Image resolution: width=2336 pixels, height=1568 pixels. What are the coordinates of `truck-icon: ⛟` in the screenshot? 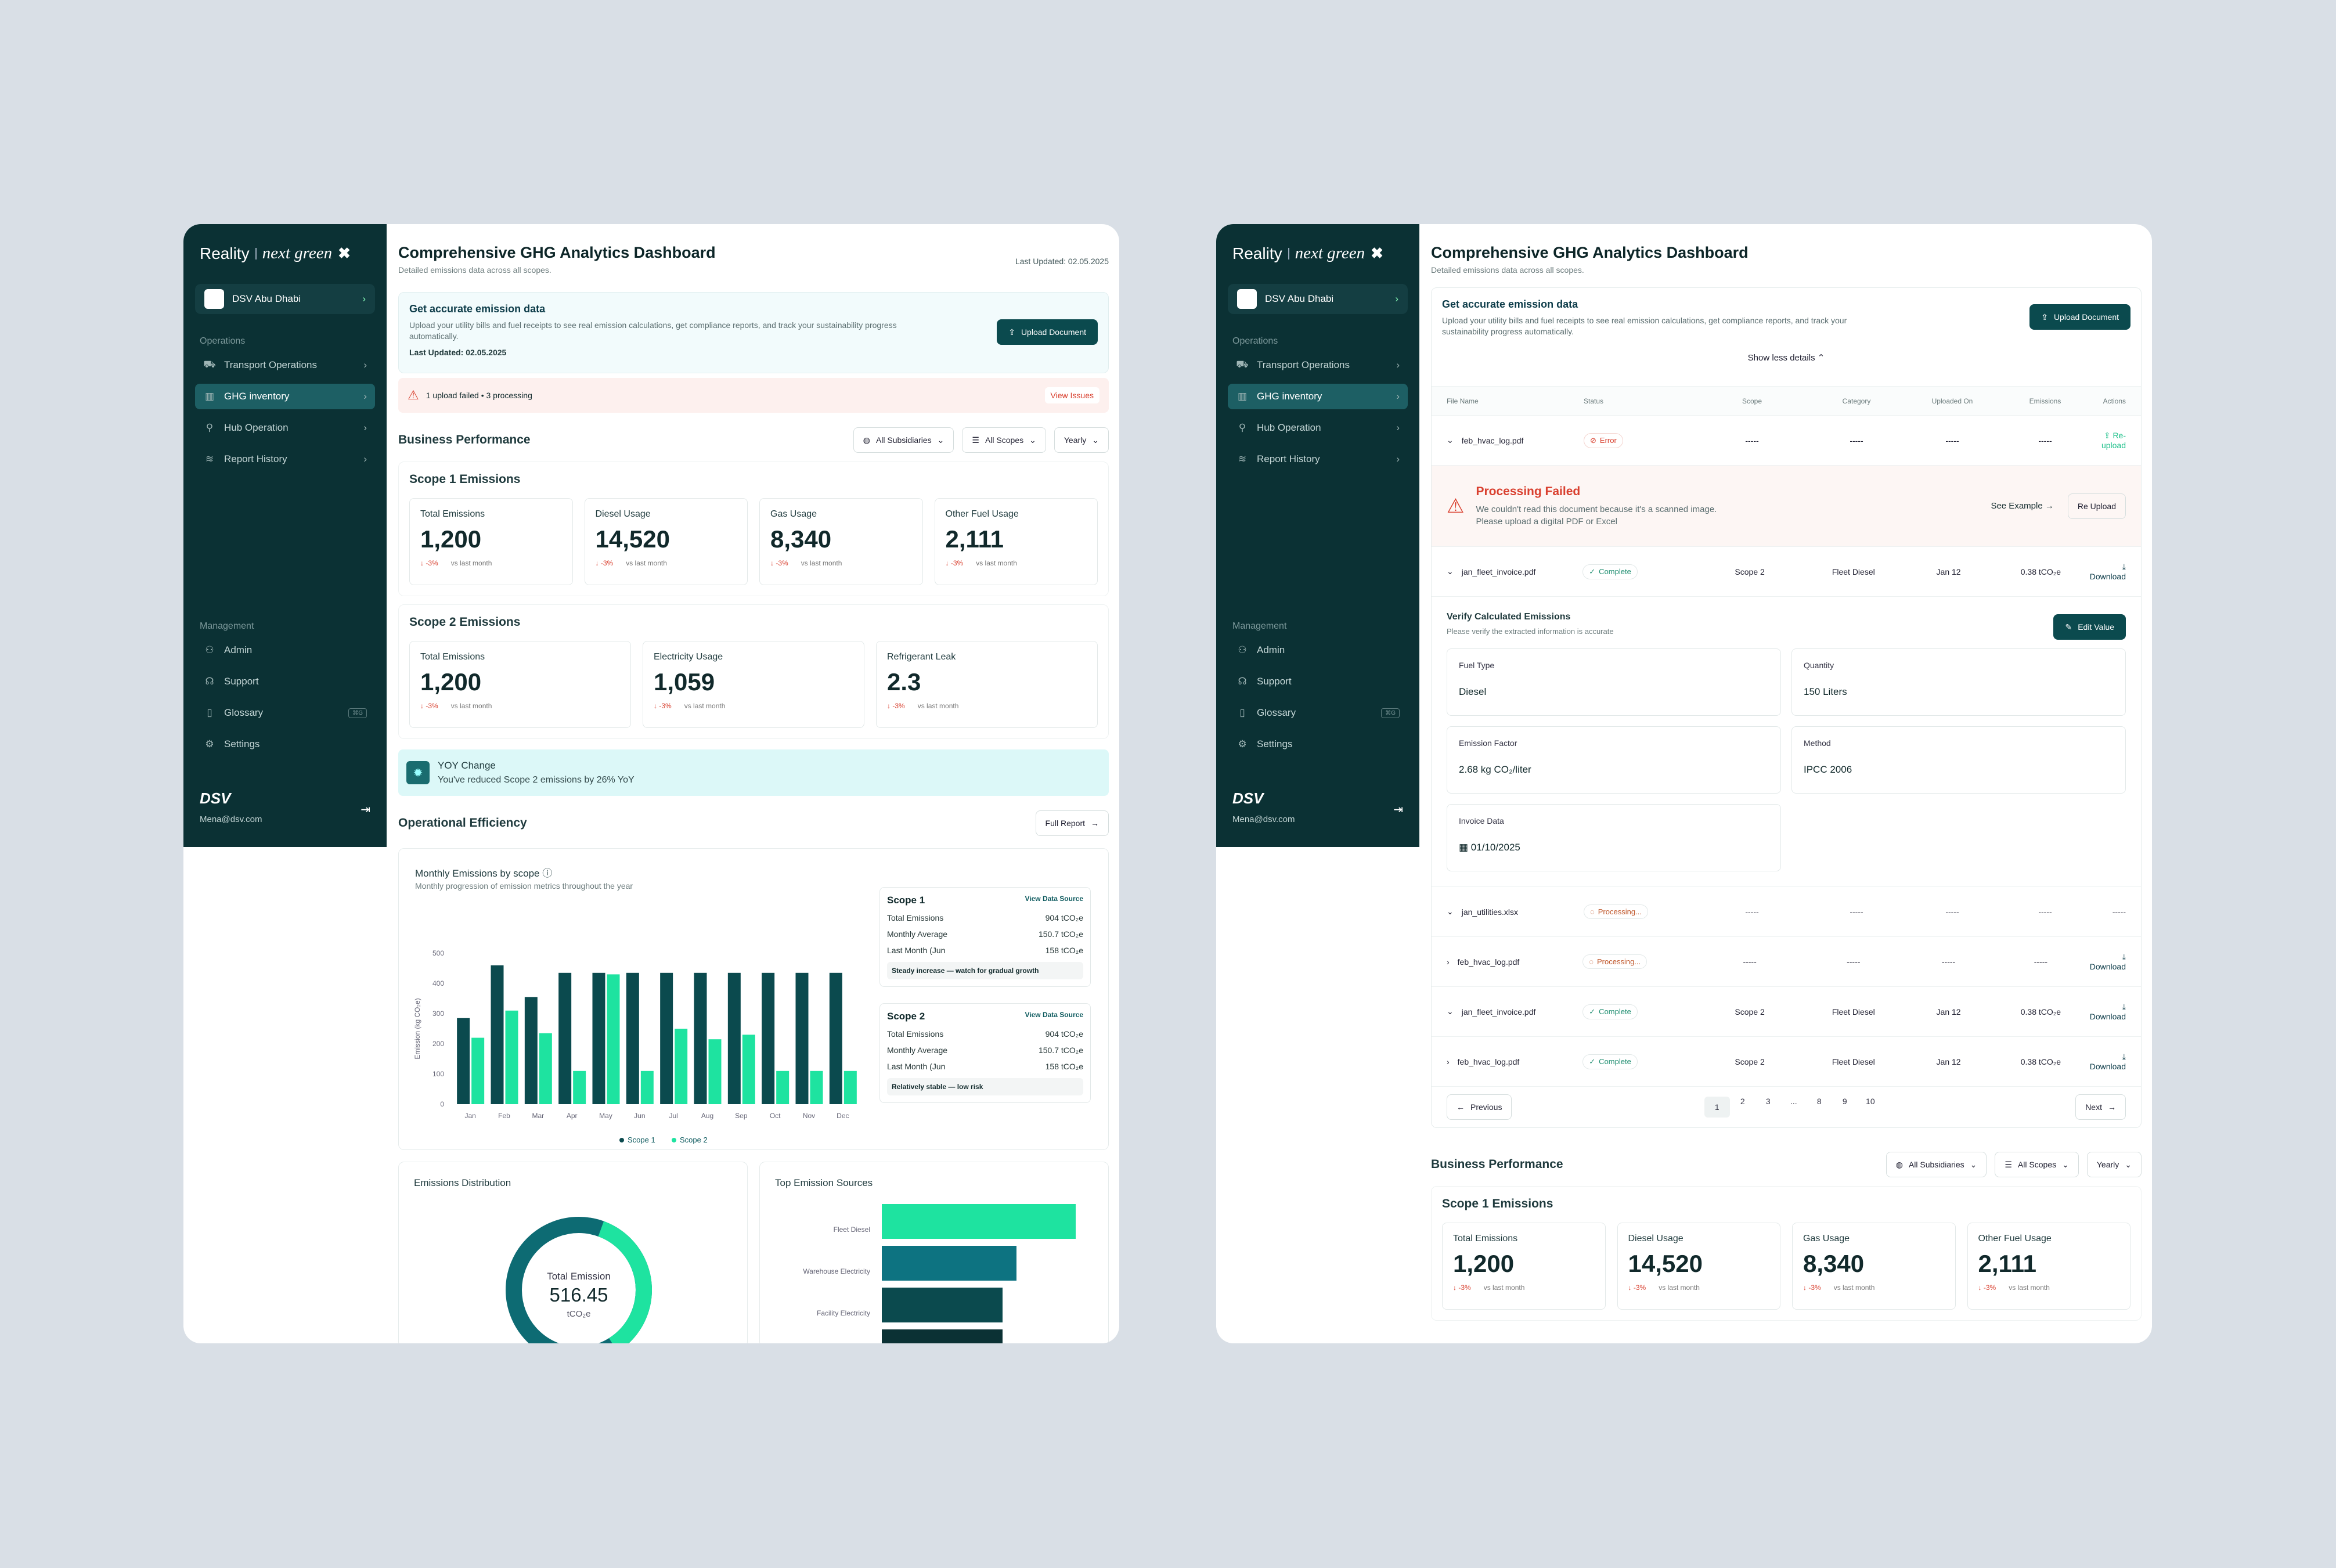 It's located at (209, 364).